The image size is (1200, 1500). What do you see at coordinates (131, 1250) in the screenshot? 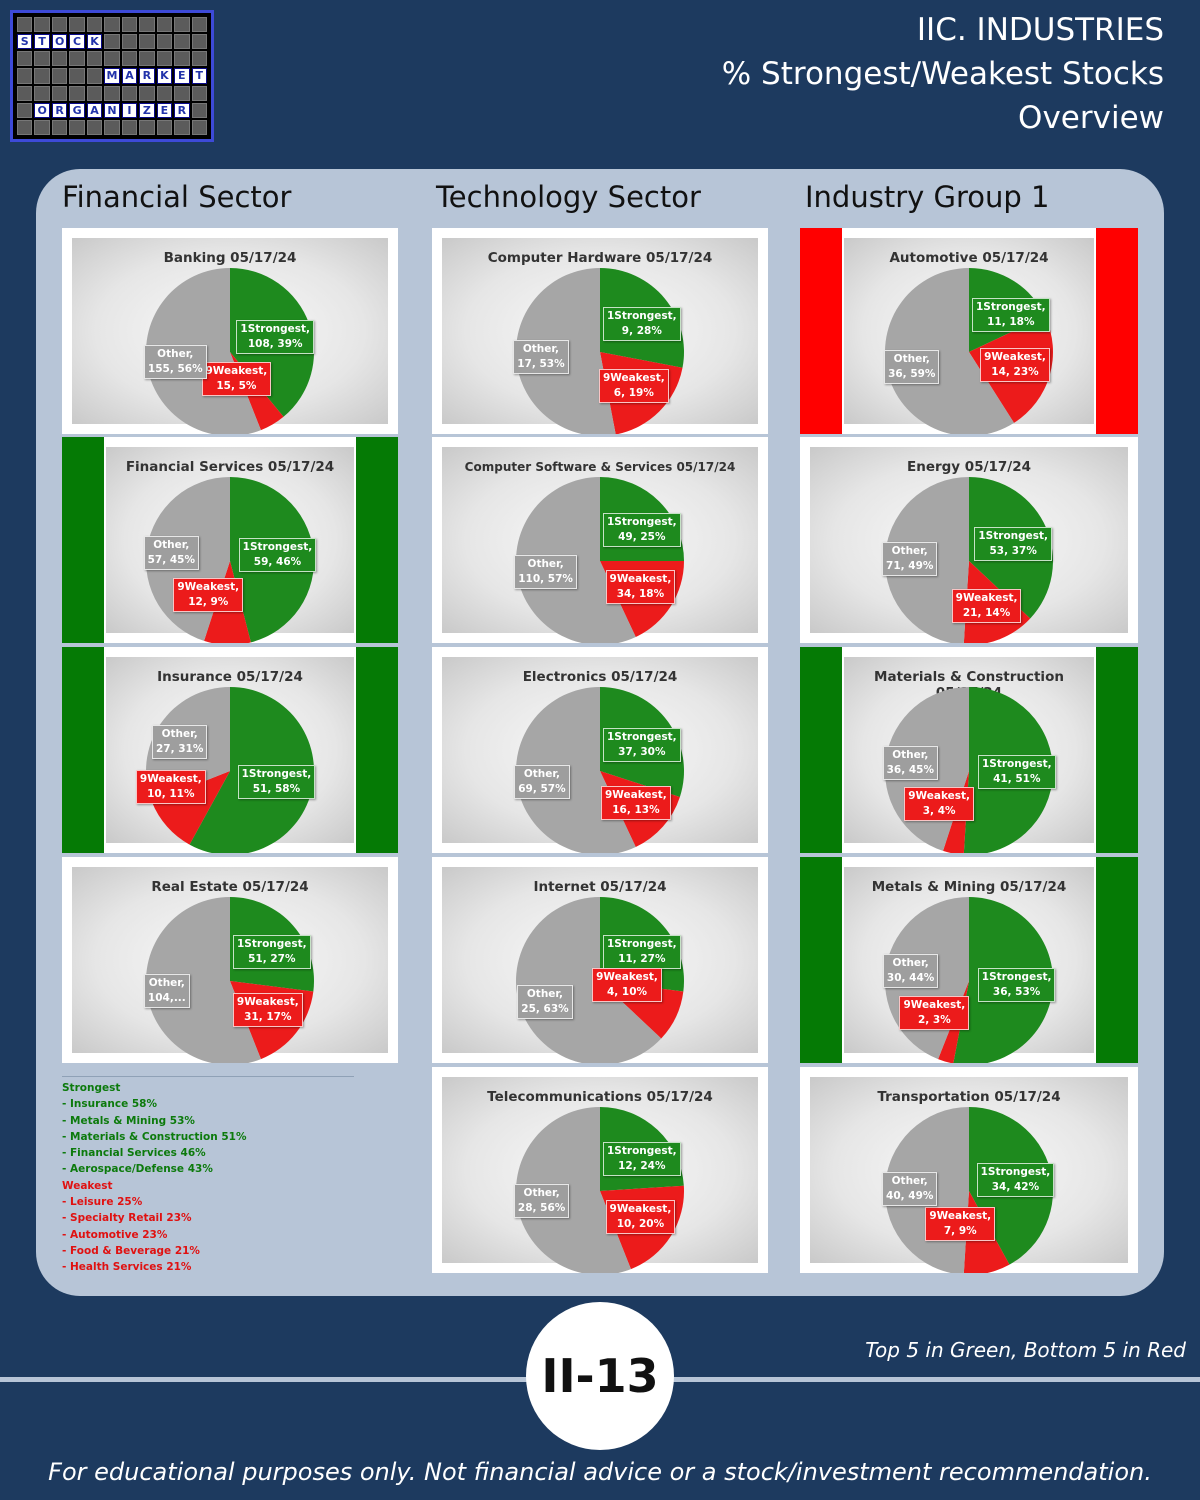
I see `legend-weakest-item: - Food & Beverage 21%` at bounding box center [131, 1250].